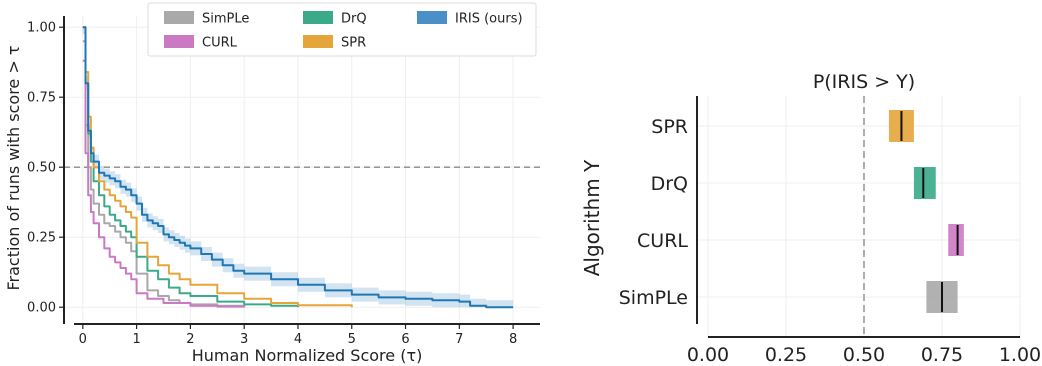 The height and width of the screenshot is (366, 1042). Describe the element at coordinates (956, 240) in the screenshot. I see `interval-bar-curl` at that location.